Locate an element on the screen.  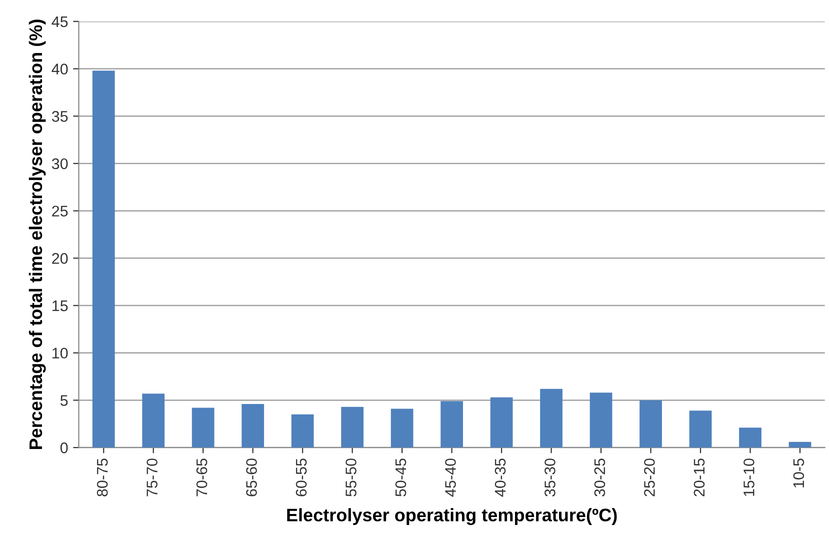
x-tick-label: 50-45 is located at coordinates (400, 477).